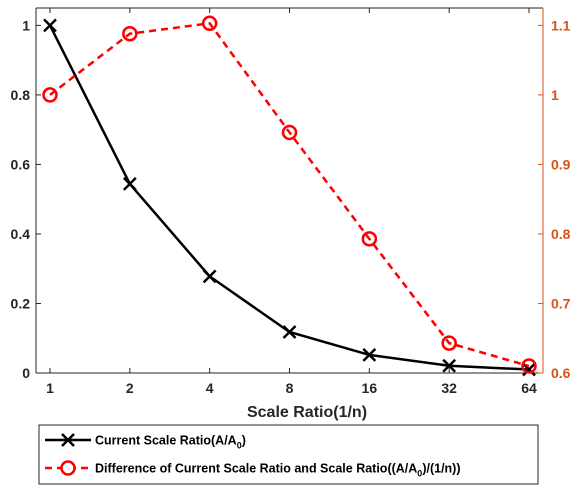  What do you see at coordinates (21, 95) in the screenshot?
I see `left-tick-label: 0.8` at bounding box center [21, 95].